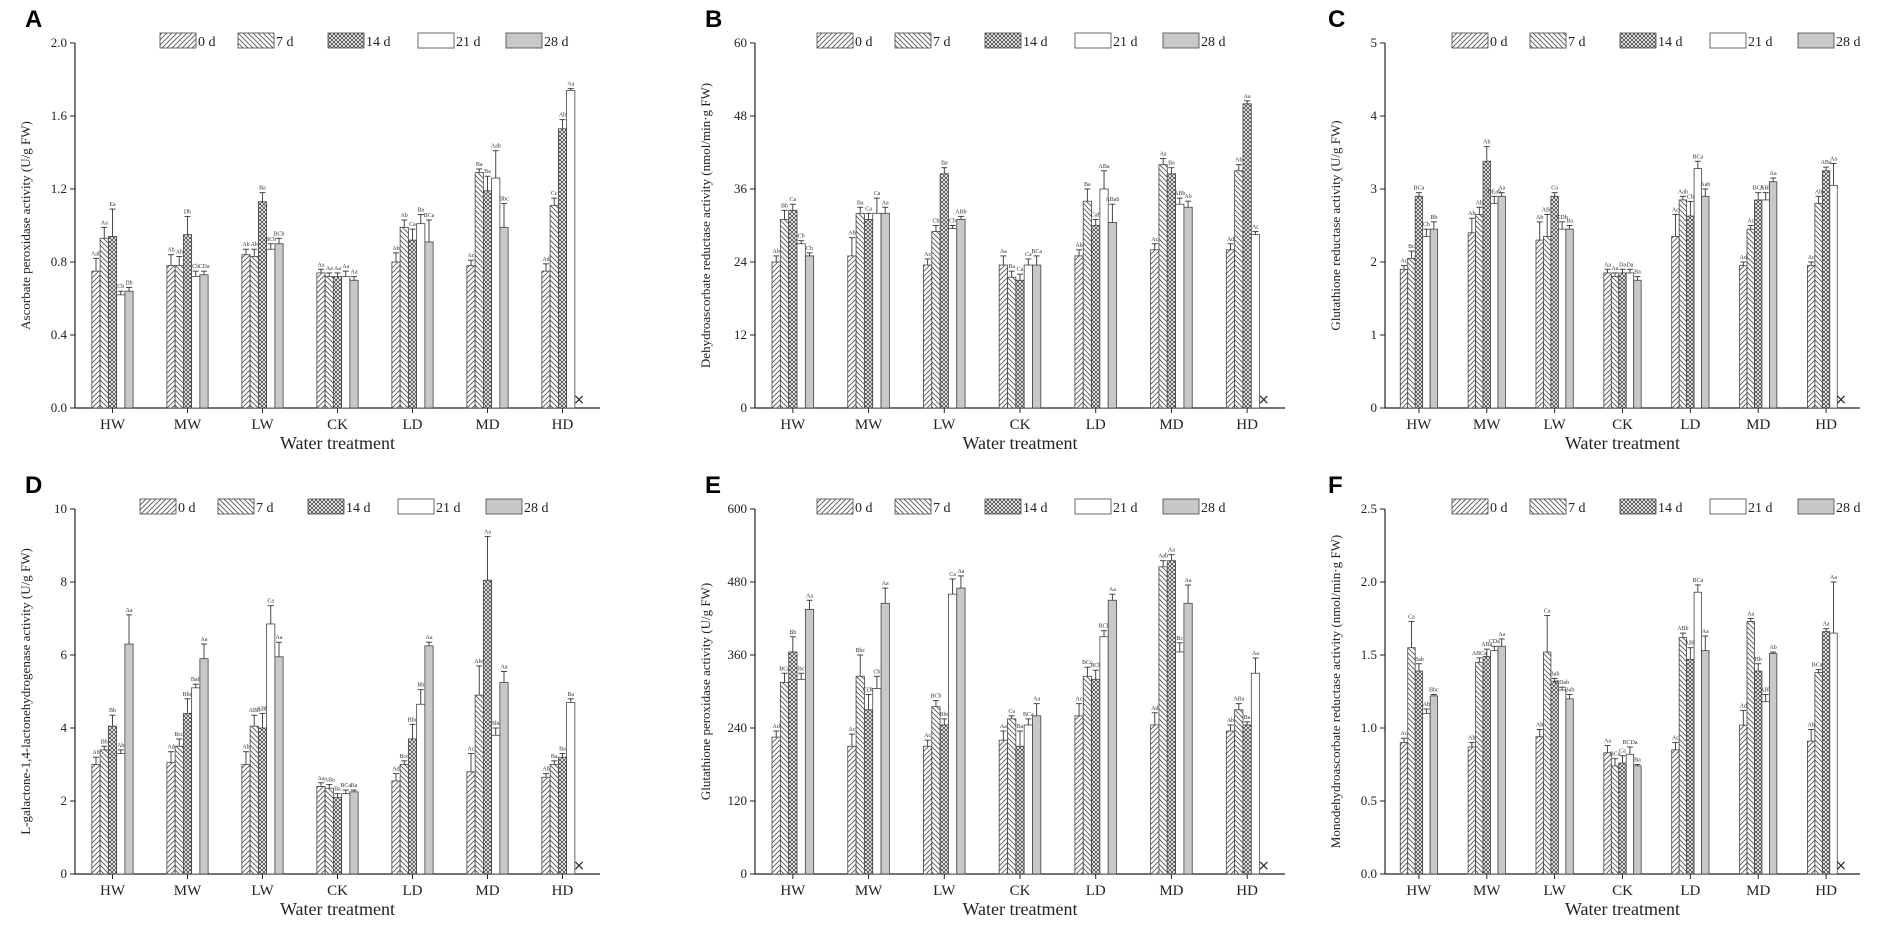 Image resolution: width=1904 pixels, height=929 pixels. I want to click on x-axis-title: Water treatment, so click(337, 443).